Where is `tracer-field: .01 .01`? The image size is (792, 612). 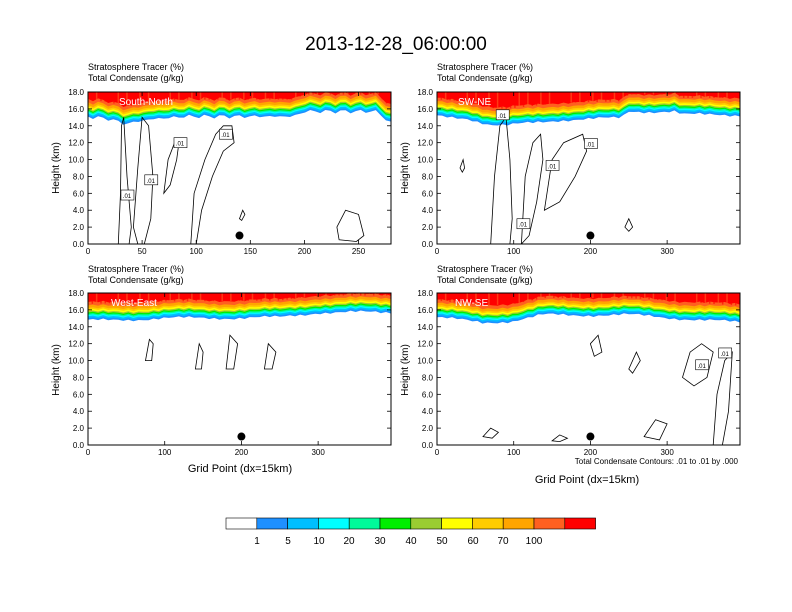
tracer-field: .01 .01 is located at coordinates (588, 369).